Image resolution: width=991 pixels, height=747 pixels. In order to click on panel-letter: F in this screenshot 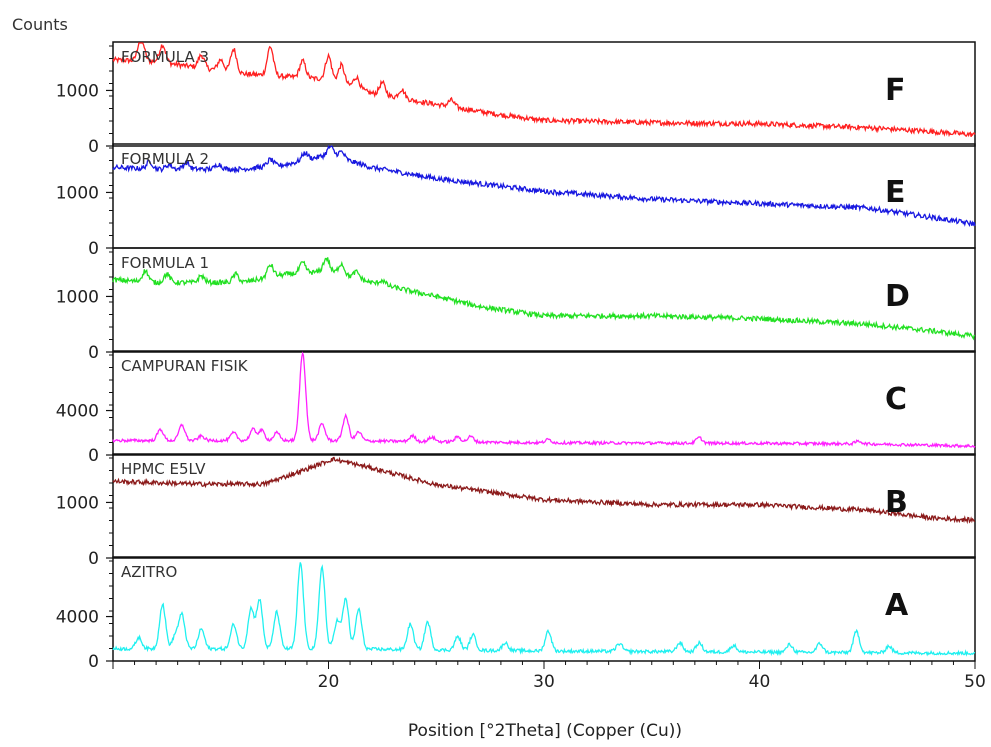, I will do `click(895, 90)`.